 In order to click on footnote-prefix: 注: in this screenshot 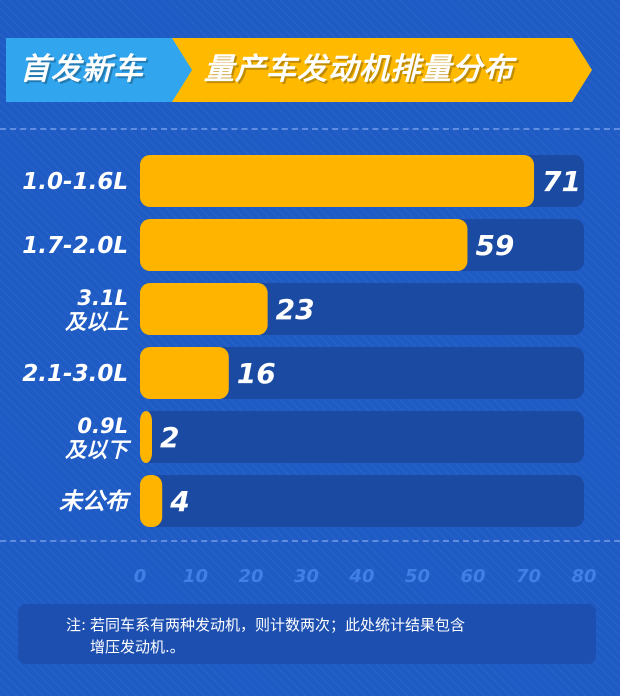, I will do `click(76, 625)`.